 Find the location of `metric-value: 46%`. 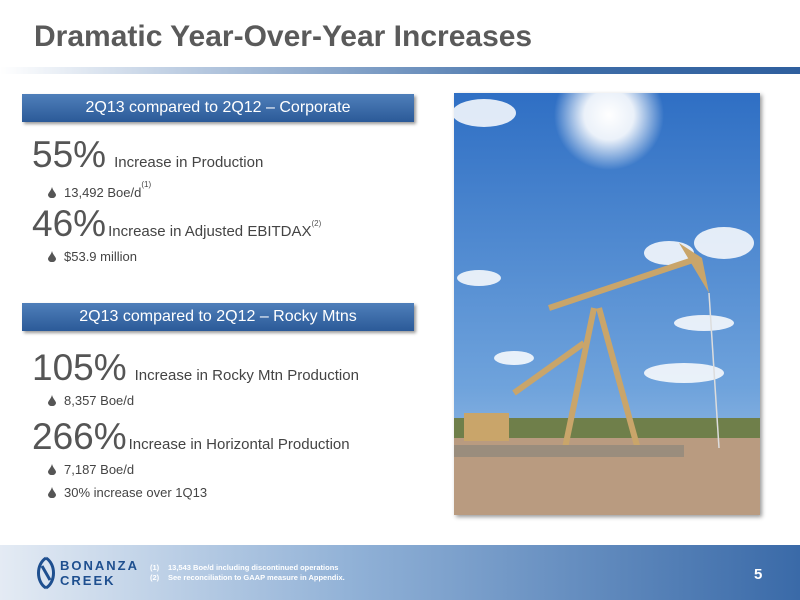

metric-value: 46% is located at coordinates (69, 223).